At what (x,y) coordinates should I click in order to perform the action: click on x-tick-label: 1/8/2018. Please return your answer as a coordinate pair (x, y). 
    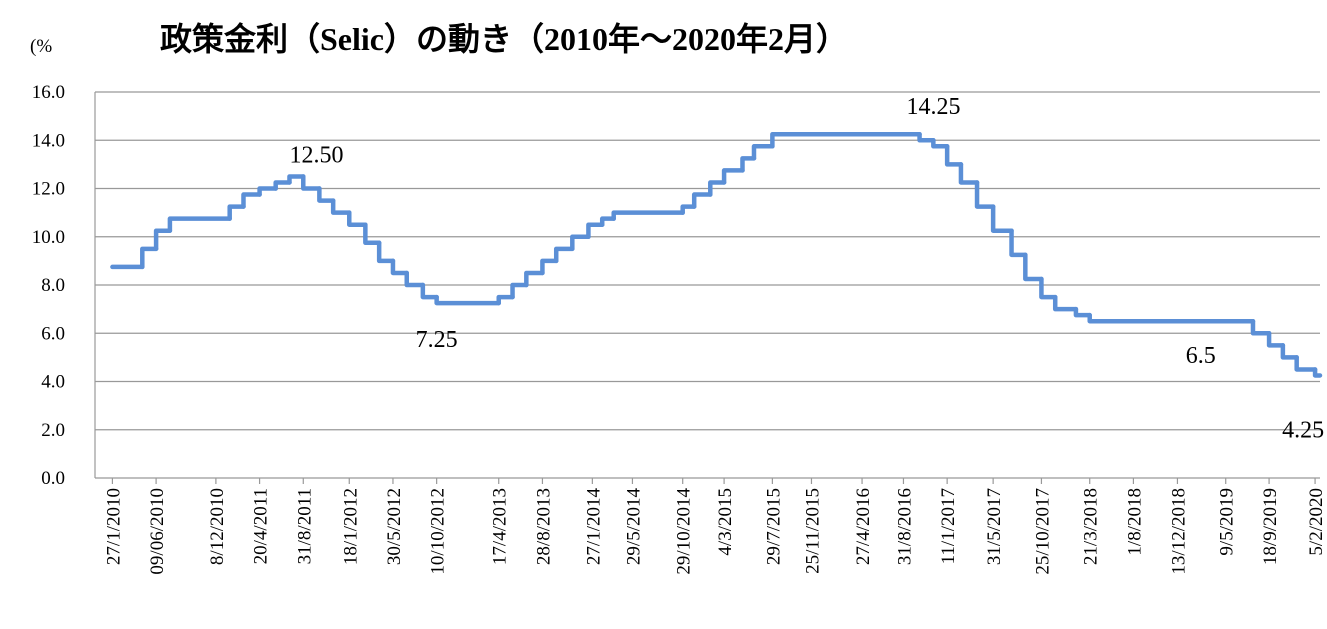
    Looking at the image, I should click on (1134, 522).